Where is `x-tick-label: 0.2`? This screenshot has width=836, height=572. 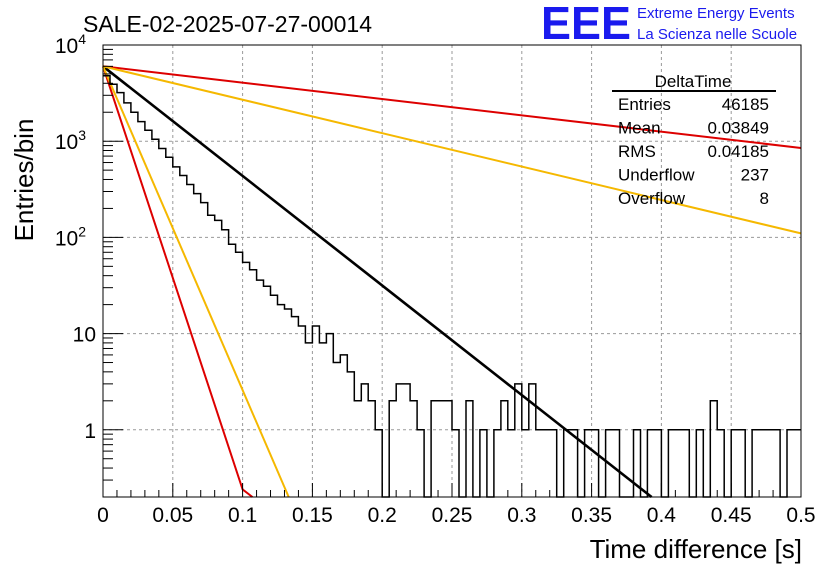 x-tick-label: 0.2 is located at coordinates (382, 515).